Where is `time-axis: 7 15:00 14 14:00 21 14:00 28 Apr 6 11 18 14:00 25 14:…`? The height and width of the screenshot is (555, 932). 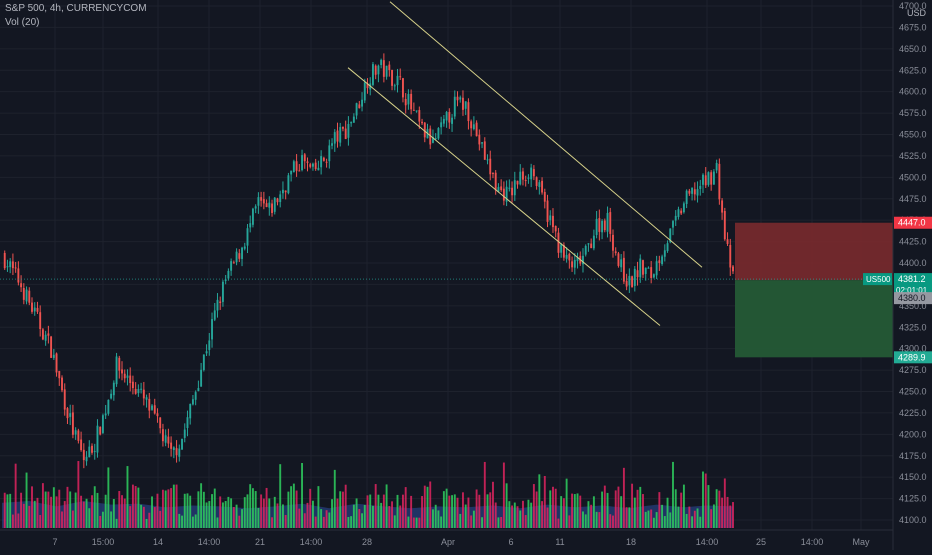 time-axis: 7 15:00 14 14:00 21 14:00 28 Apr 6 11 18 14:00 25 14:… is located at coordinates (446, 538).